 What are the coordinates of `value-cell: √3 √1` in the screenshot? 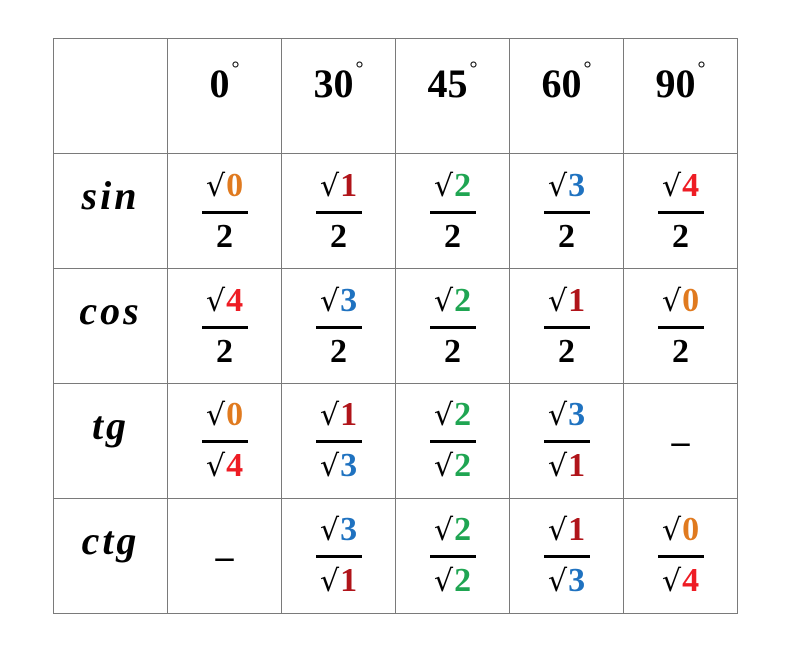 It's located at (566, 441).